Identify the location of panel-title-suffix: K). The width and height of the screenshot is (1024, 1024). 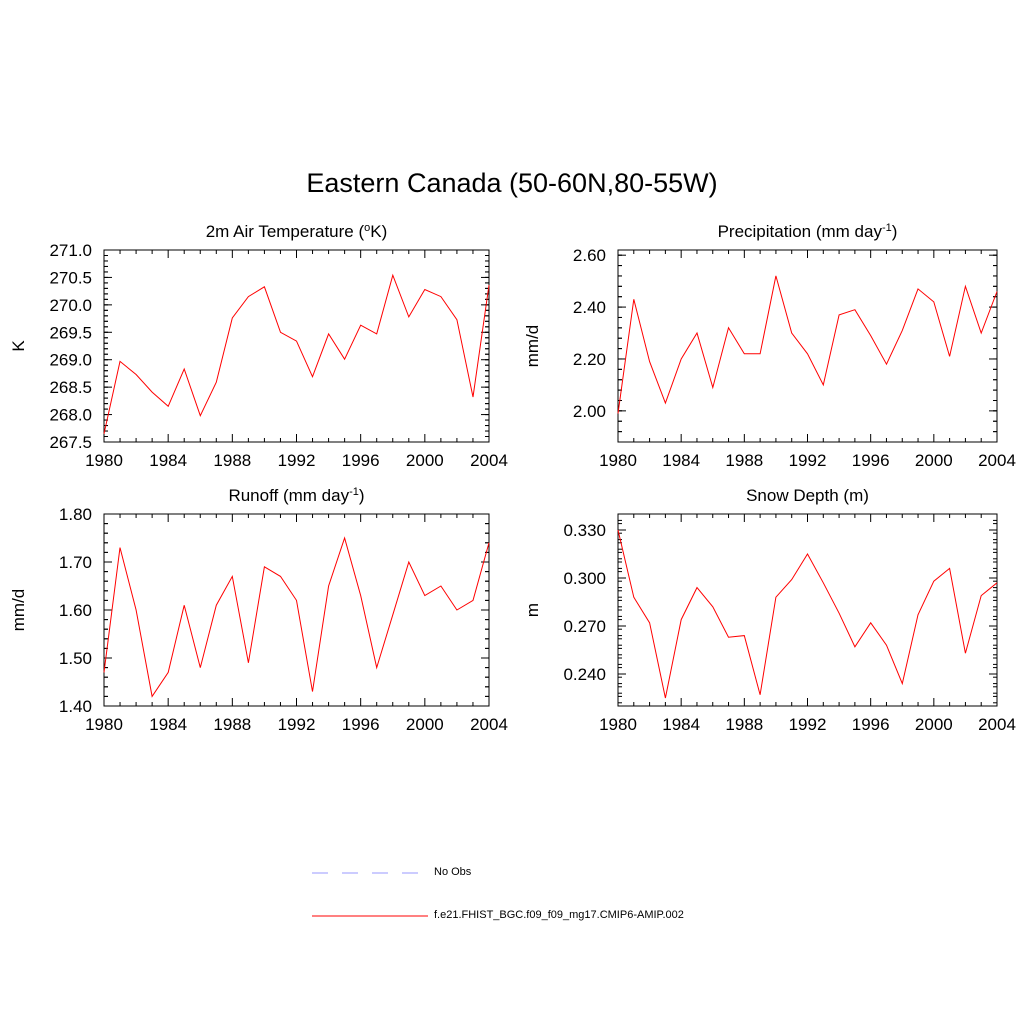
(378, 231).